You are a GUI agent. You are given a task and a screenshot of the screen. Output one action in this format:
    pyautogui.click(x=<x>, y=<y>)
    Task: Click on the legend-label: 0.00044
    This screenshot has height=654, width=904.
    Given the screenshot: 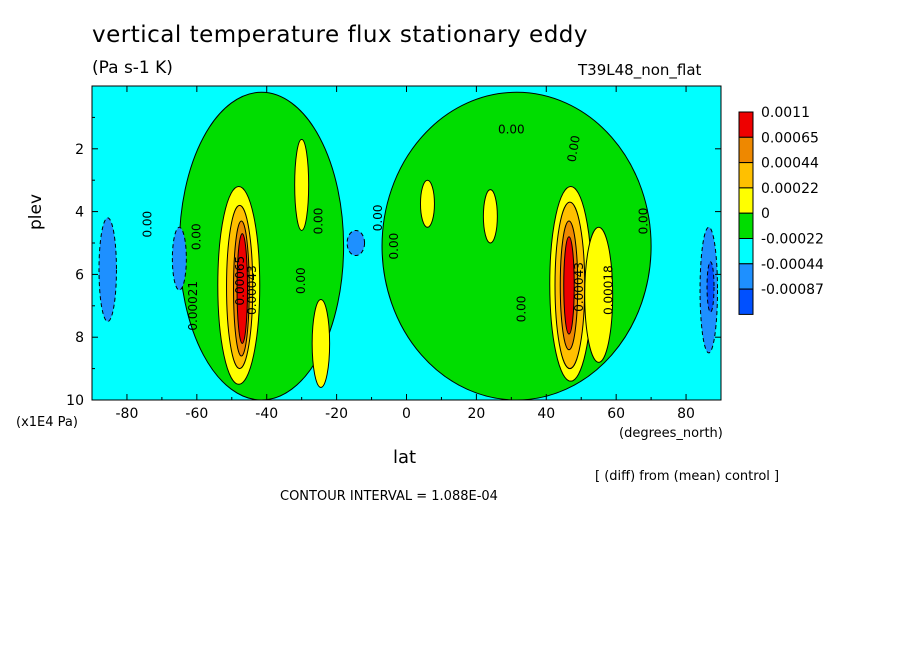 What is the action you would take?
    pyautogui.click(x=790, y=164)
    